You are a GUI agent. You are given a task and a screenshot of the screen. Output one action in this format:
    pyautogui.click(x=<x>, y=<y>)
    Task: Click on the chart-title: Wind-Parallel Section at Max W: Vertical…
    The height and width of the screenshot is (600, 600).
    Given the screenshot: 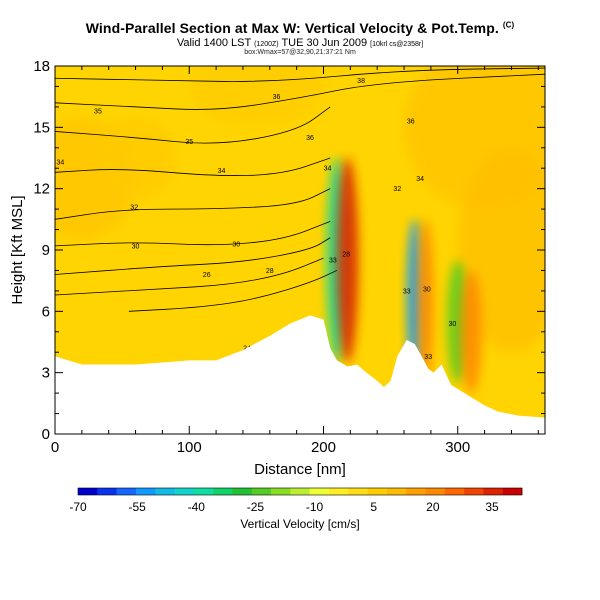 What is the action you would take?
    pyautogui.click(x=300, y=28)
    